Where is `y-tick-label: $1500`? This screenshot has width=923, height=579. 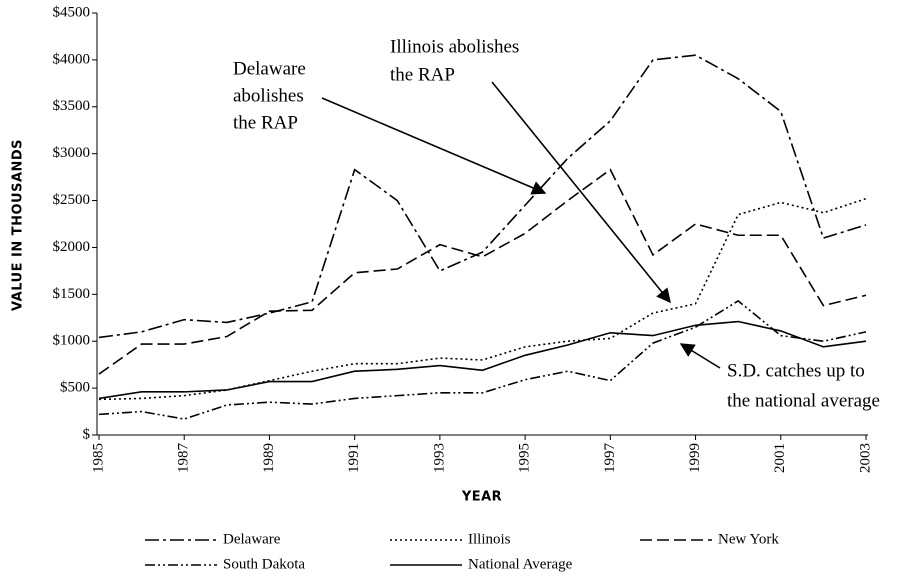 y-tick-label: $1500 is located at coordinates (72, 294).